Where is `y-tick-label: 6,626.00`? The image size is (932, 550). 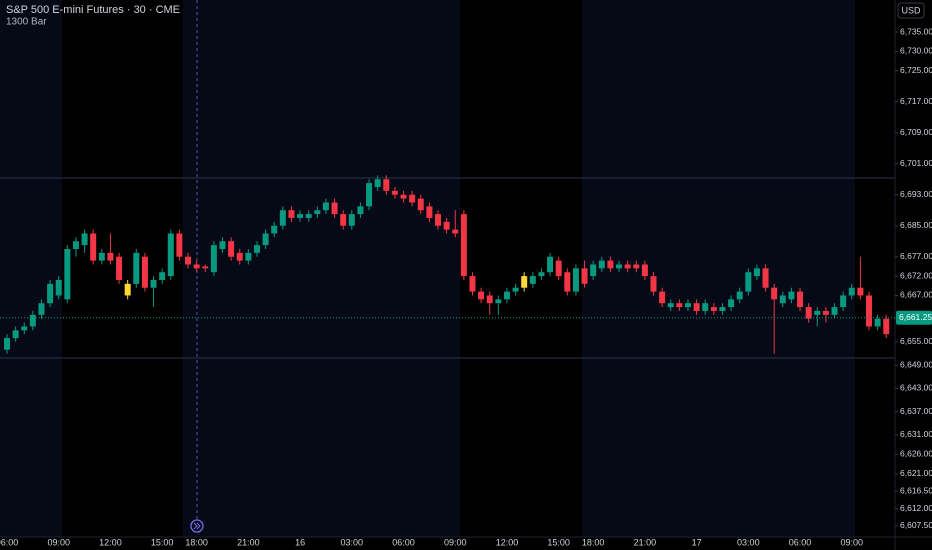
y-tick-label: 6,626.00 is located at coordinates (916, 454).